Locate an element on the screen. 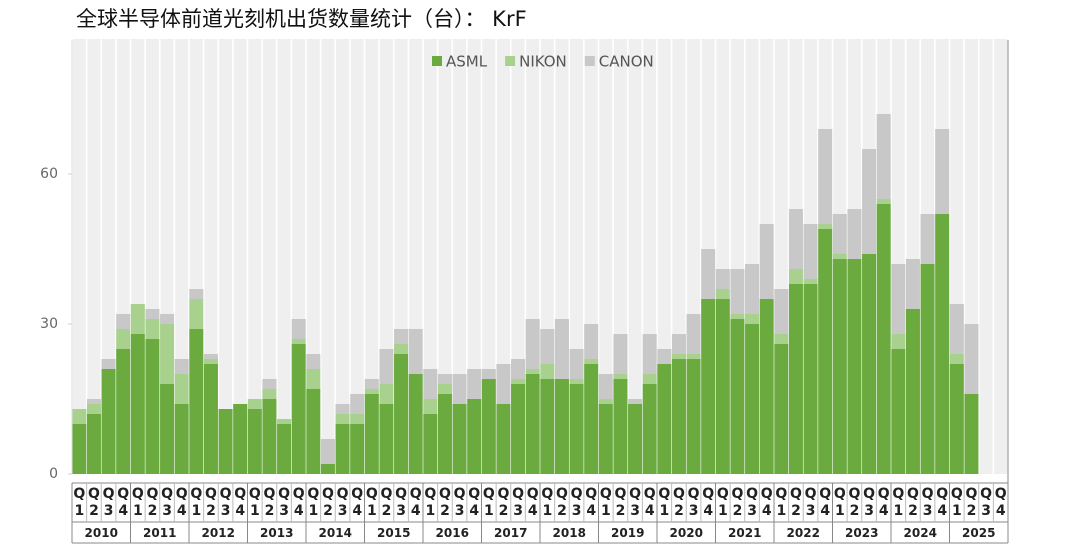 Image resolution: width=1080 pixels, height=544 pixels. y-tick-label: 0 is located at coordinates (53, 474).